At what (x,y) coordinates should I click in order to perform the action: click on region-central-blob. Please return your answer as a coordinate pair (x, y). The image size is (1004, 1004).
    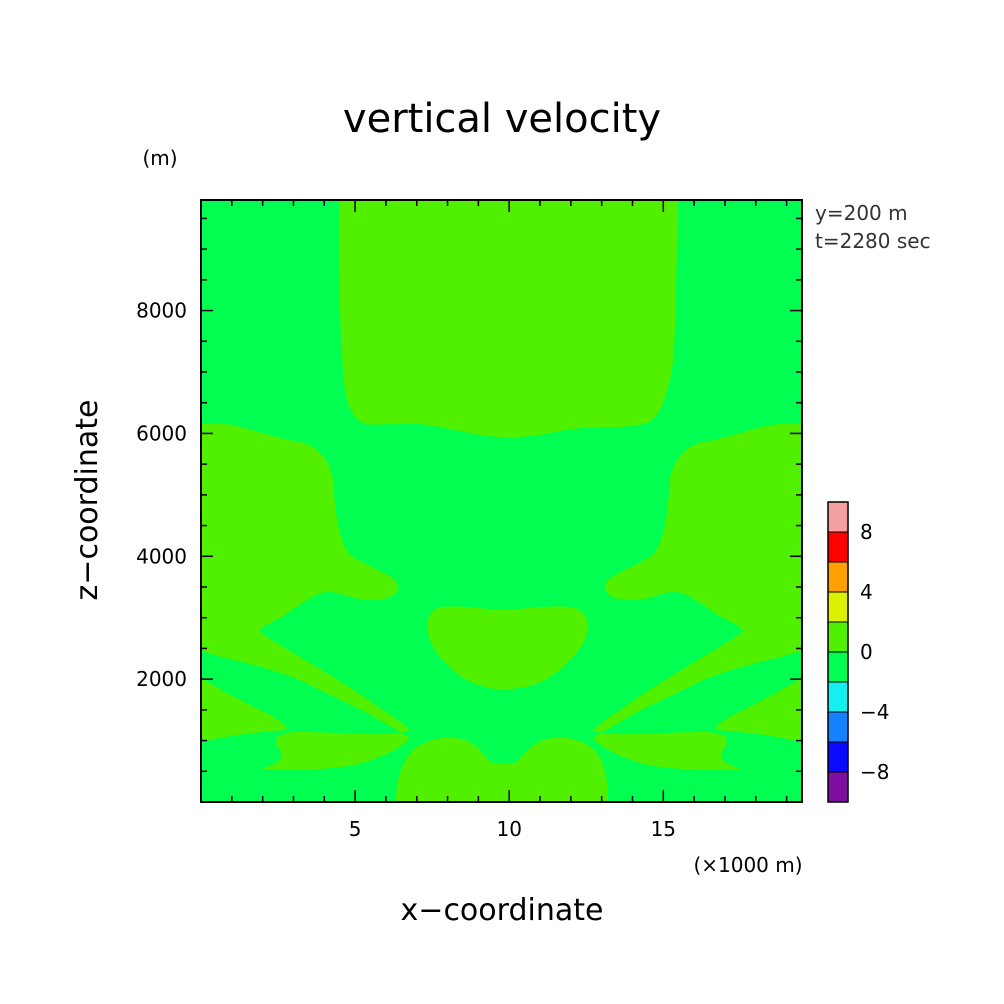
    Looking at the image, I should click on (508, 648).